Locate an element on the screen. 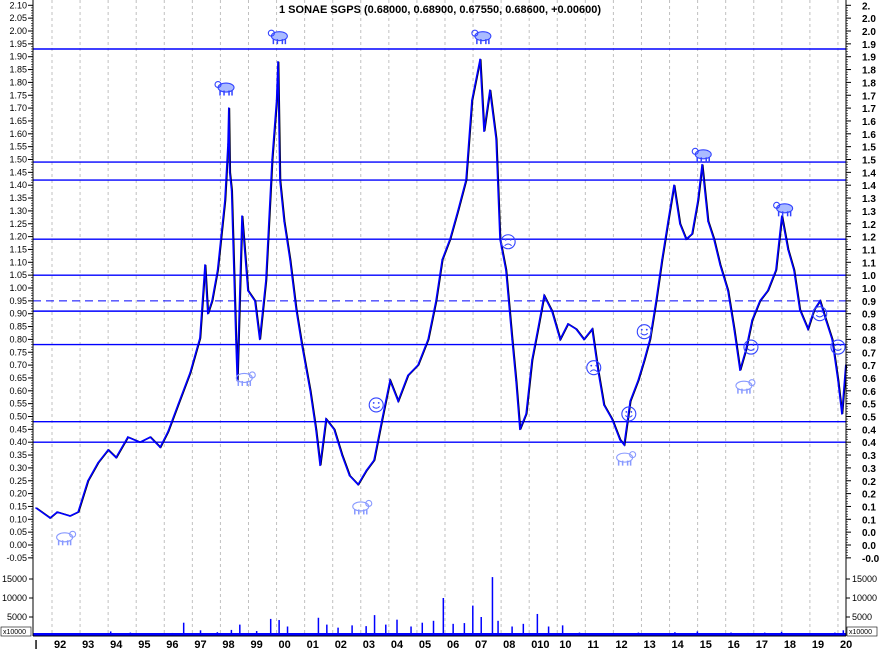 This screenshot has width=880, height=649. right-tick-label: 0.4 is located at coordinates (869, 443).